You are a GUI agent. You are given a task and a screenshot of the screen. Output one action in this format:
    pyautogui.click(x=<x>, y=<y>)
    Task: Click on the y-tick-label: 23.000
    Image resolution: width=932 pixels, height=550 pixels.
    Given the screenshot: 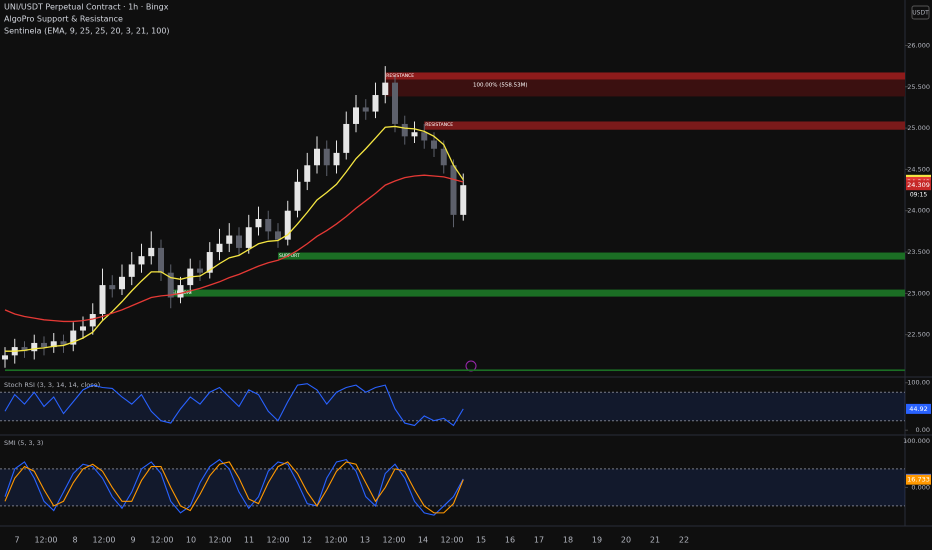 What is the action you would take?
    pyautogui.click(x=918, y=293)
    